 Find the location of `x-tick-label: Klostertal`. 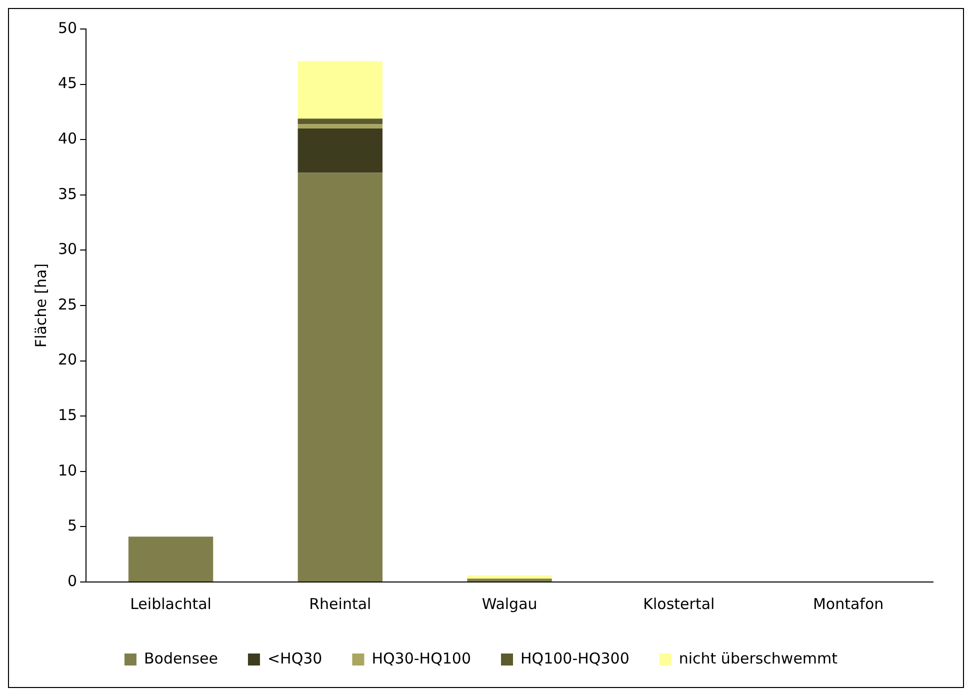

x-tick-label: Klostertal is located at coordinates (679, 603).